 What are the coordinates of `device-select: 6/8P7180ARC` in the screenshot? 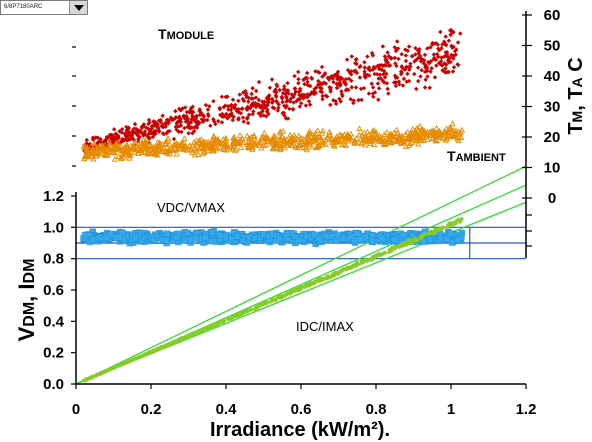 It's located at (44, 7).